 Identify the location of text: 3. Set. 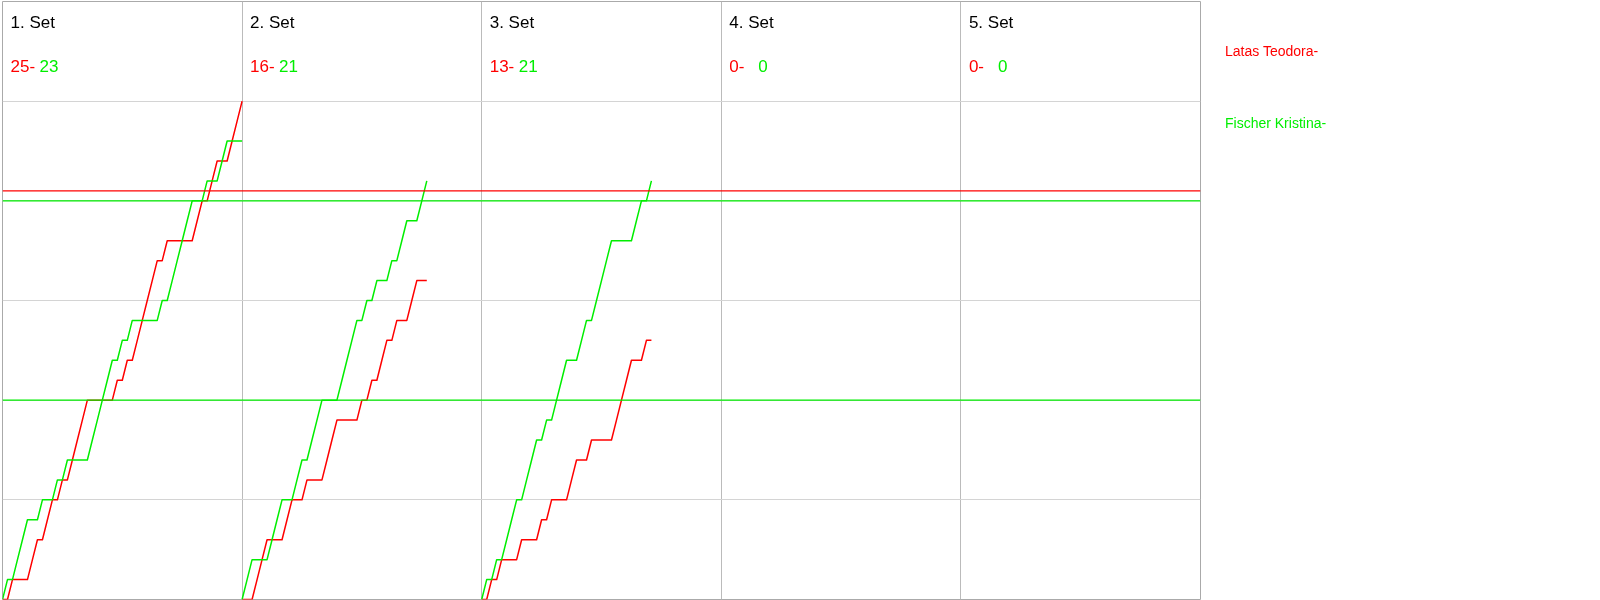
(512, 22).